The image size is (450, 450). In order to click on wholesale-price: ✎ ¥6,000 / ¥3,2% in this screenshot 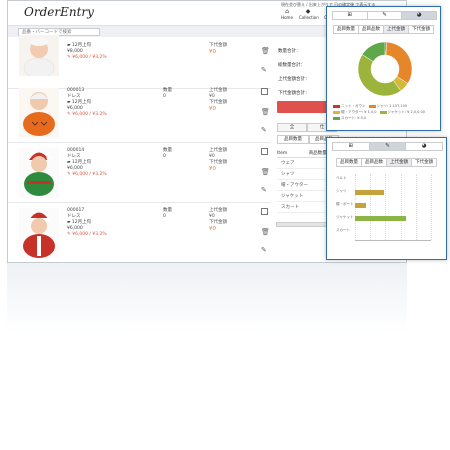, I will do `click(87, 57)`.